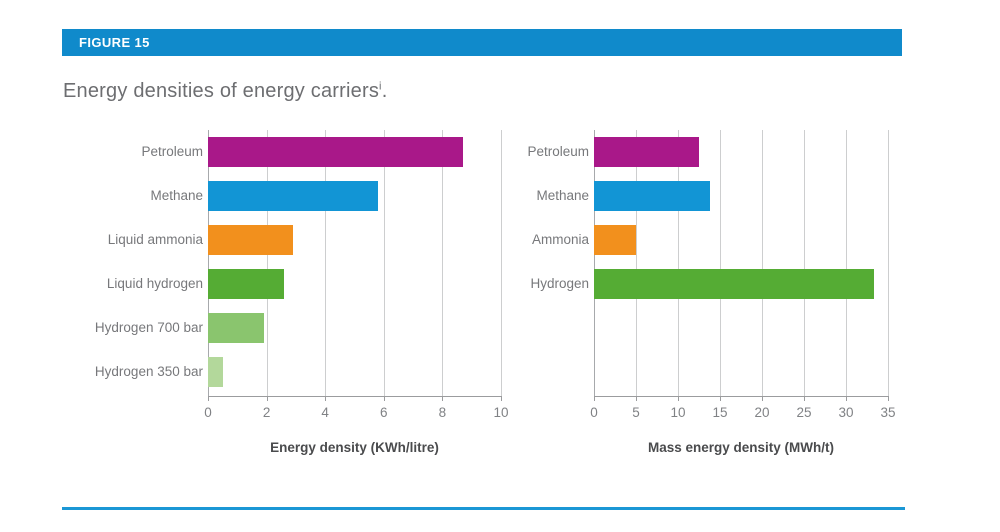 This screenshot has width=1000, height=532. Describe the element at coordinates (560, 239) in the screenshot. I see `category-label: Ammonia` at that location.